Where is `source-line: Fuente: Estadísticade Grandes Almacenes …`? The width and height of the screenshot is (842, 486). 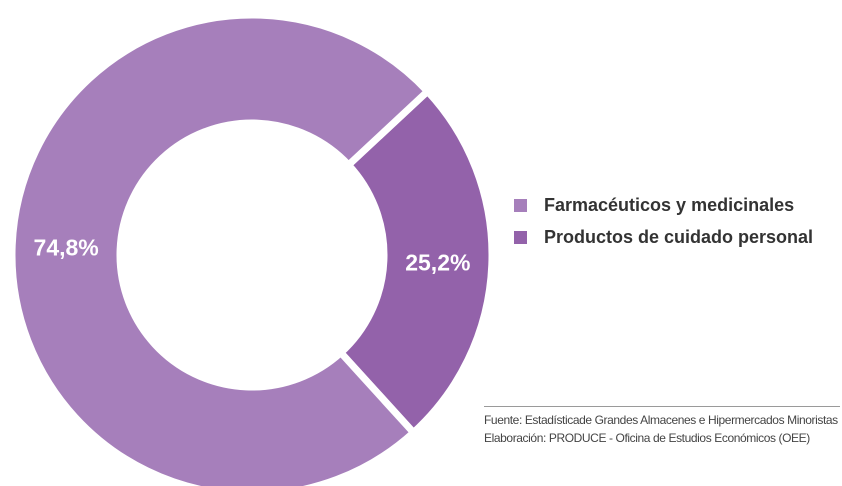
source-line: Fuente: Estadísticade Grandes Almacenes … is located at coordinates (661, 420).